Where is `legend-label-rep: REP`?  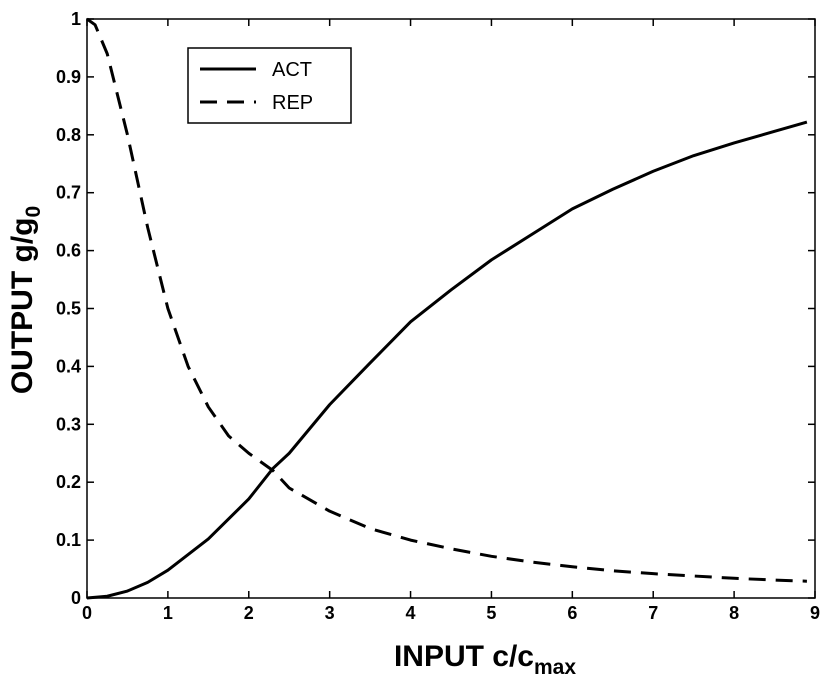 legend-label-rep: REP is located at coordinates (292, 103).